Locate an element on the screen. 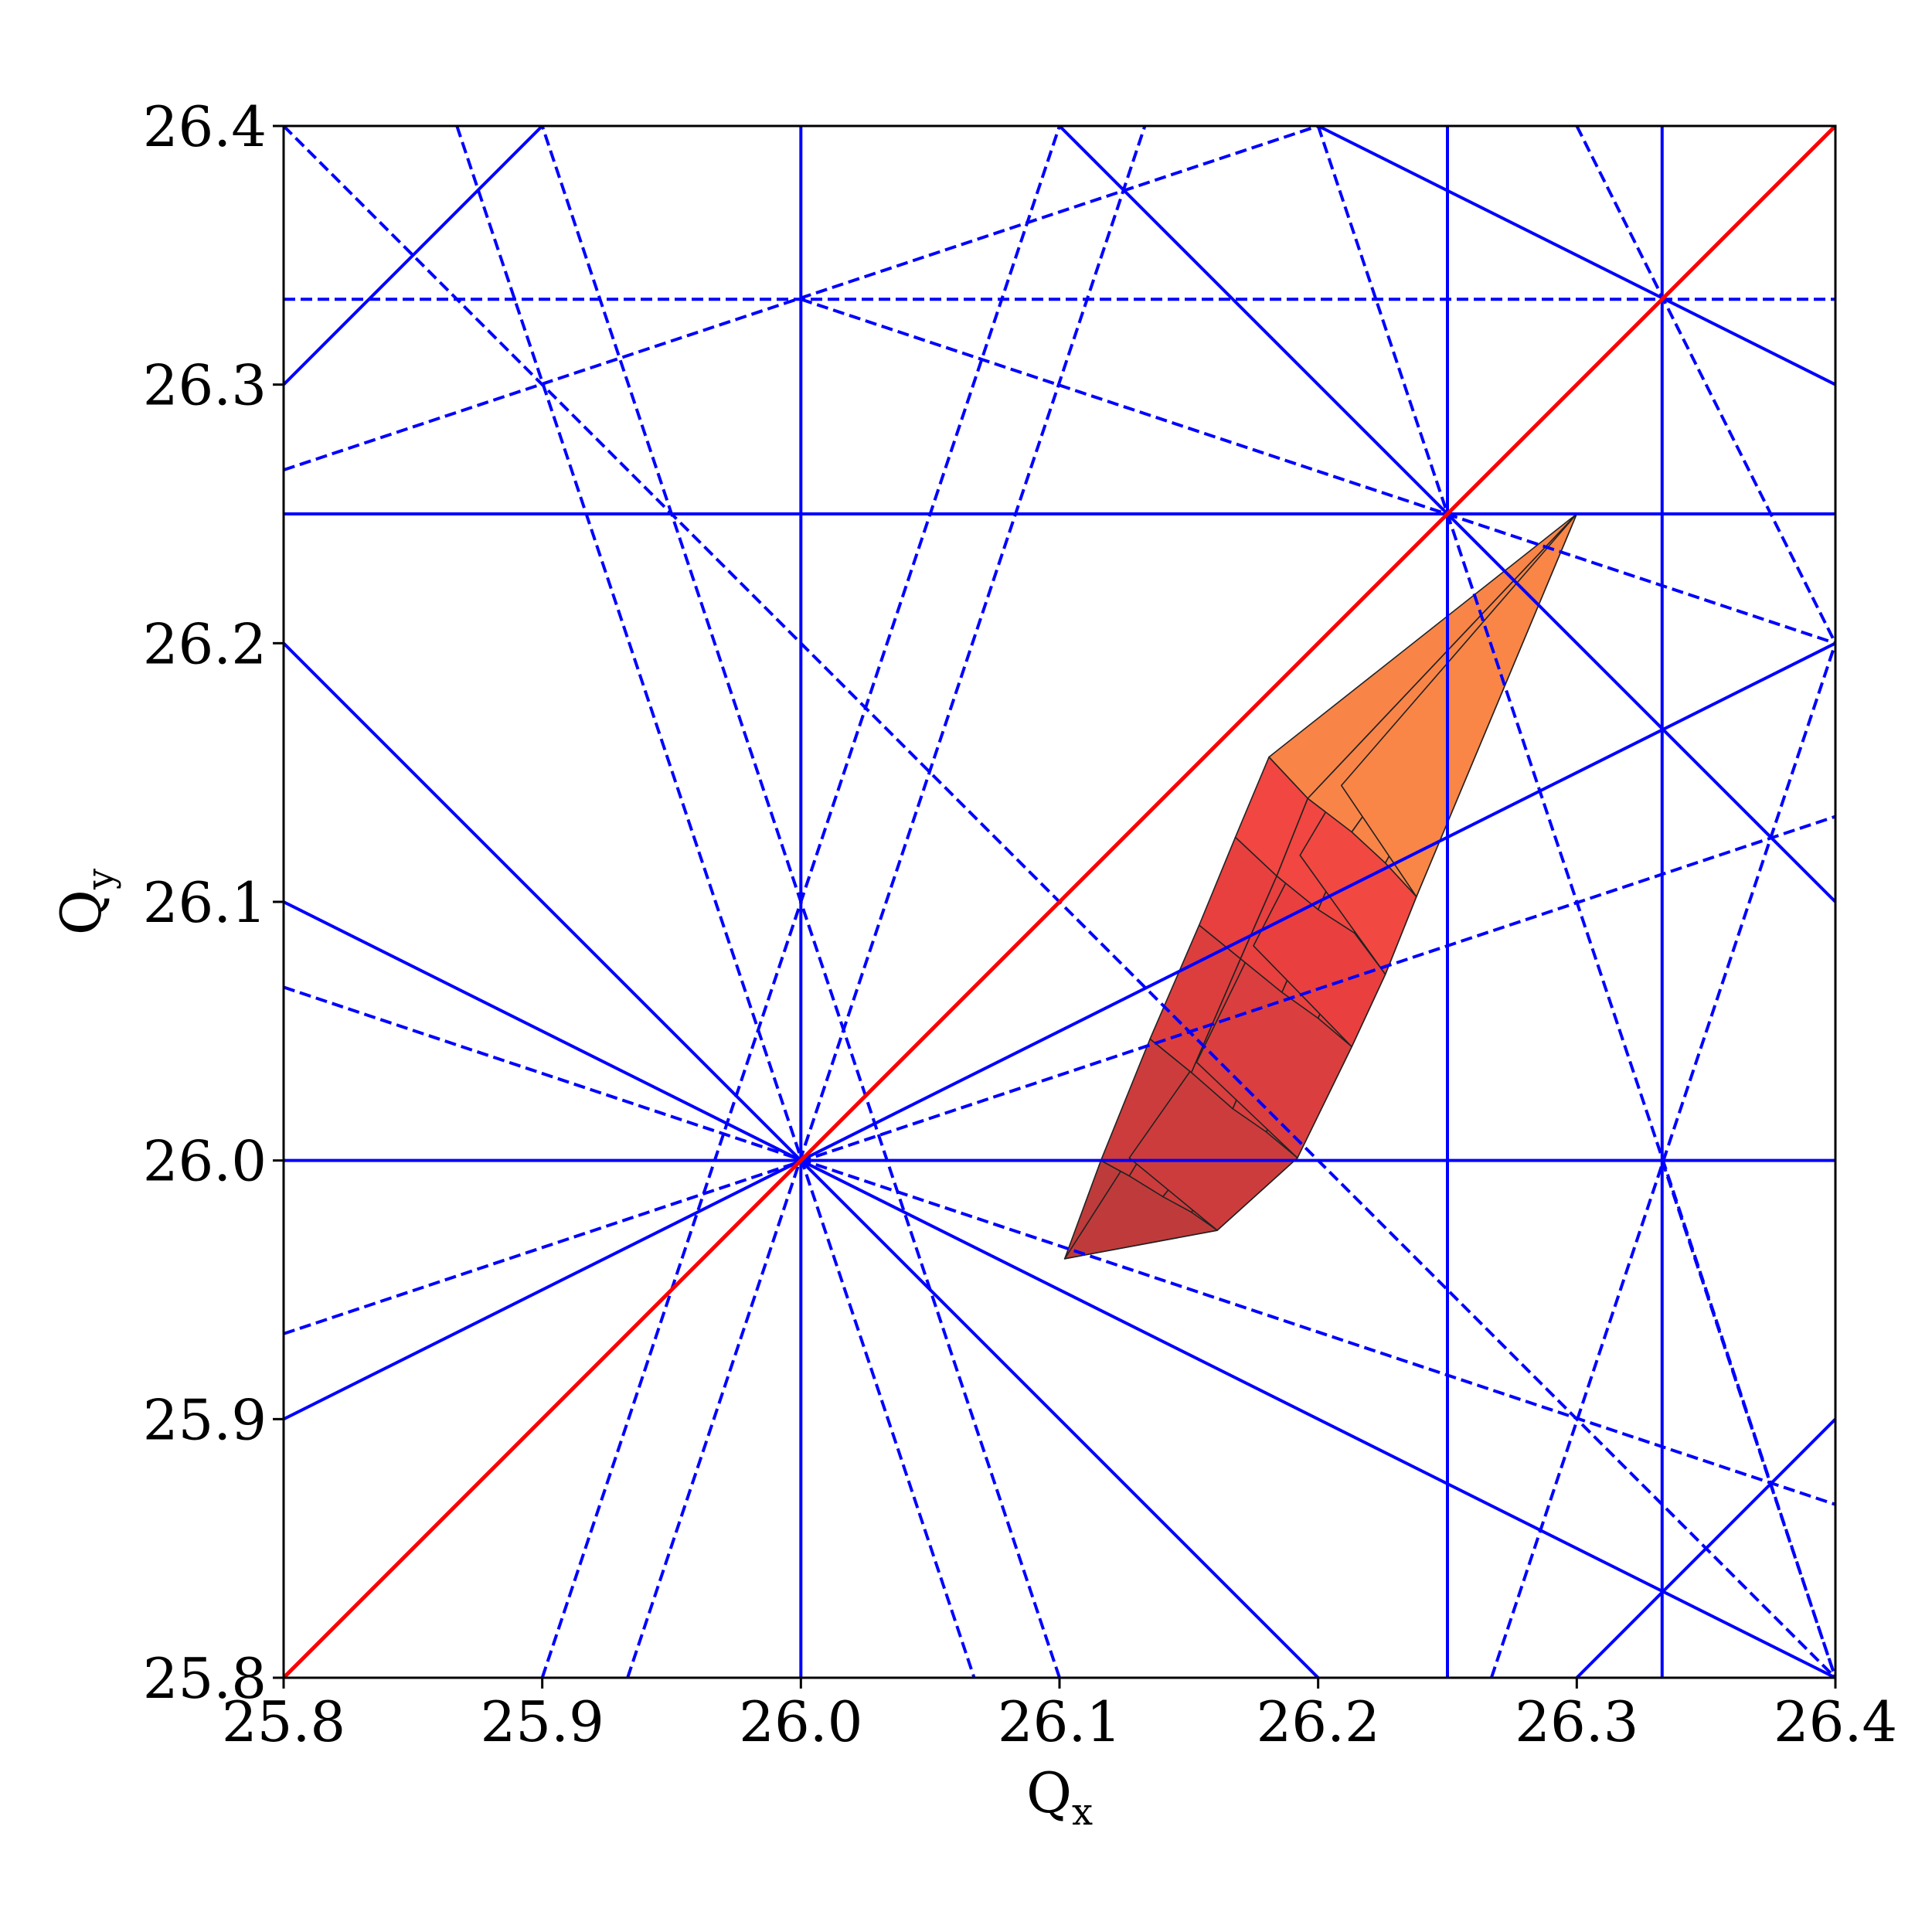  x-tick-label: 26.1 is located at coordinates (1059, 1722).